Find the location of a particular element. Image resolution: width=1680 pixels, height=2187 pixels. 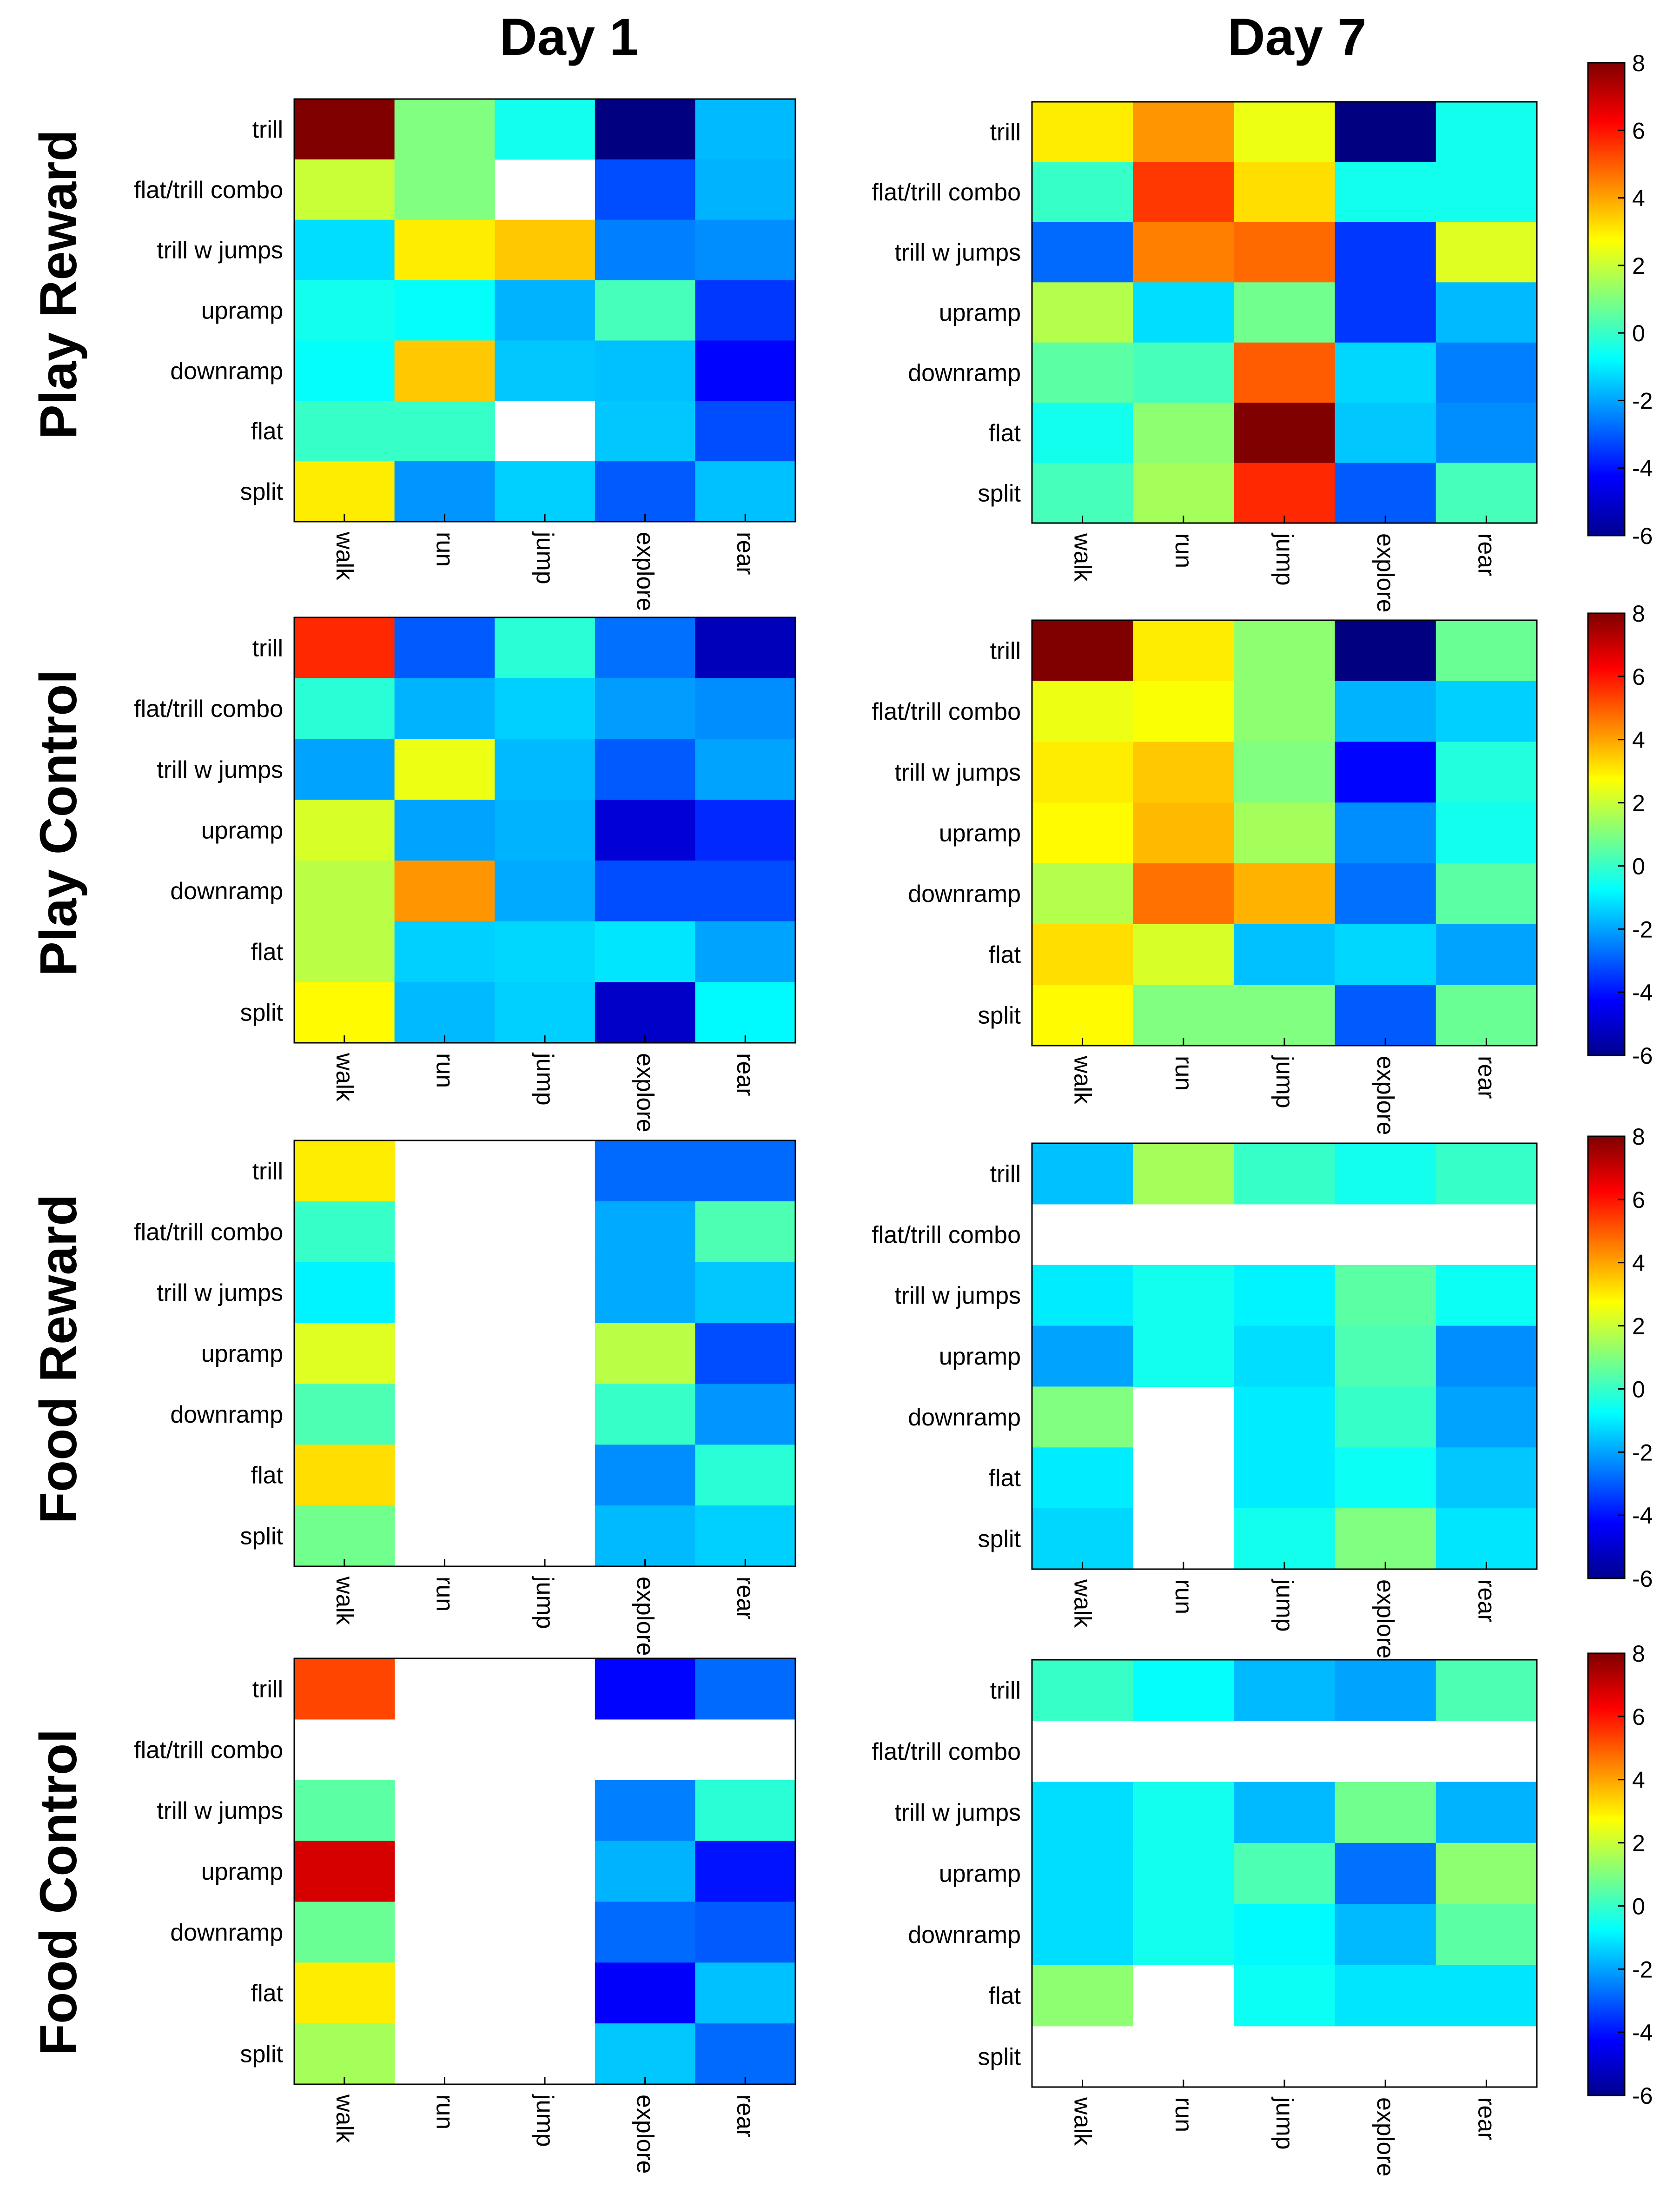

cell-food-reward-day-1-split-walk is located at coordinates (344, 1536).